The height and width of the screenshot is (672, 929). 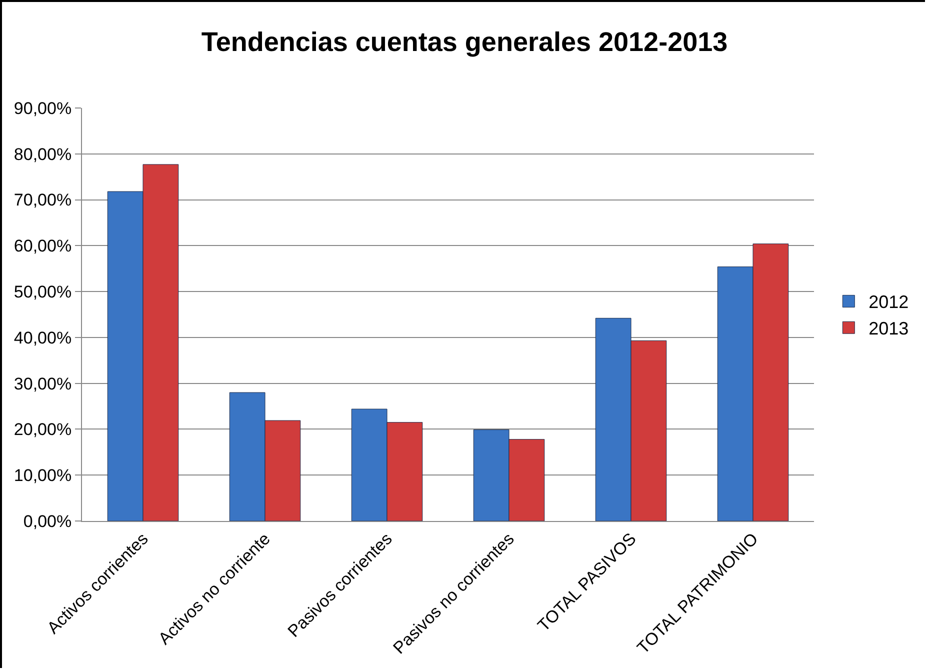 I want to click on y-tick-label: 20,00%, so click(x=43, y=430).